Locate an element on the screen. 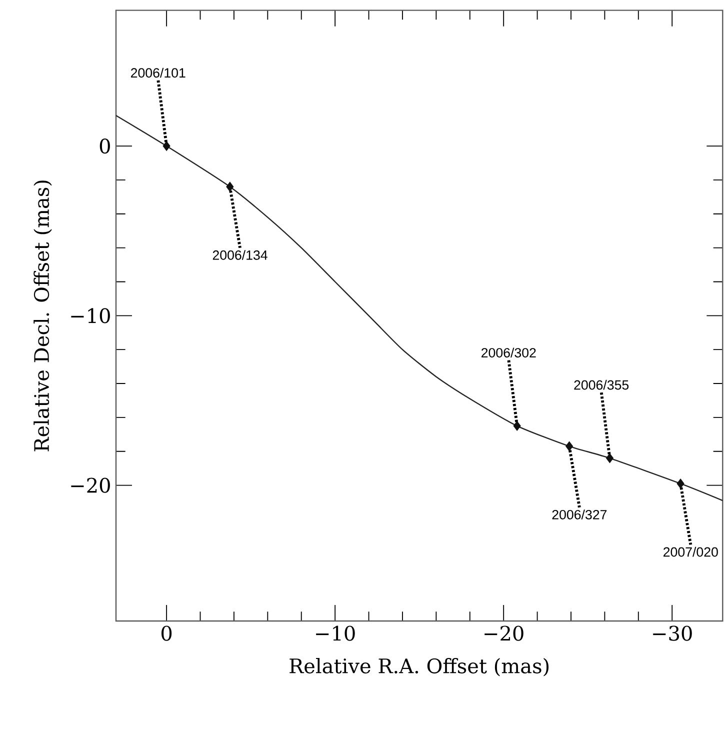 This screenshot has height=735, width=726. x-tick-label: −10 is located at coordinates (335, 633).